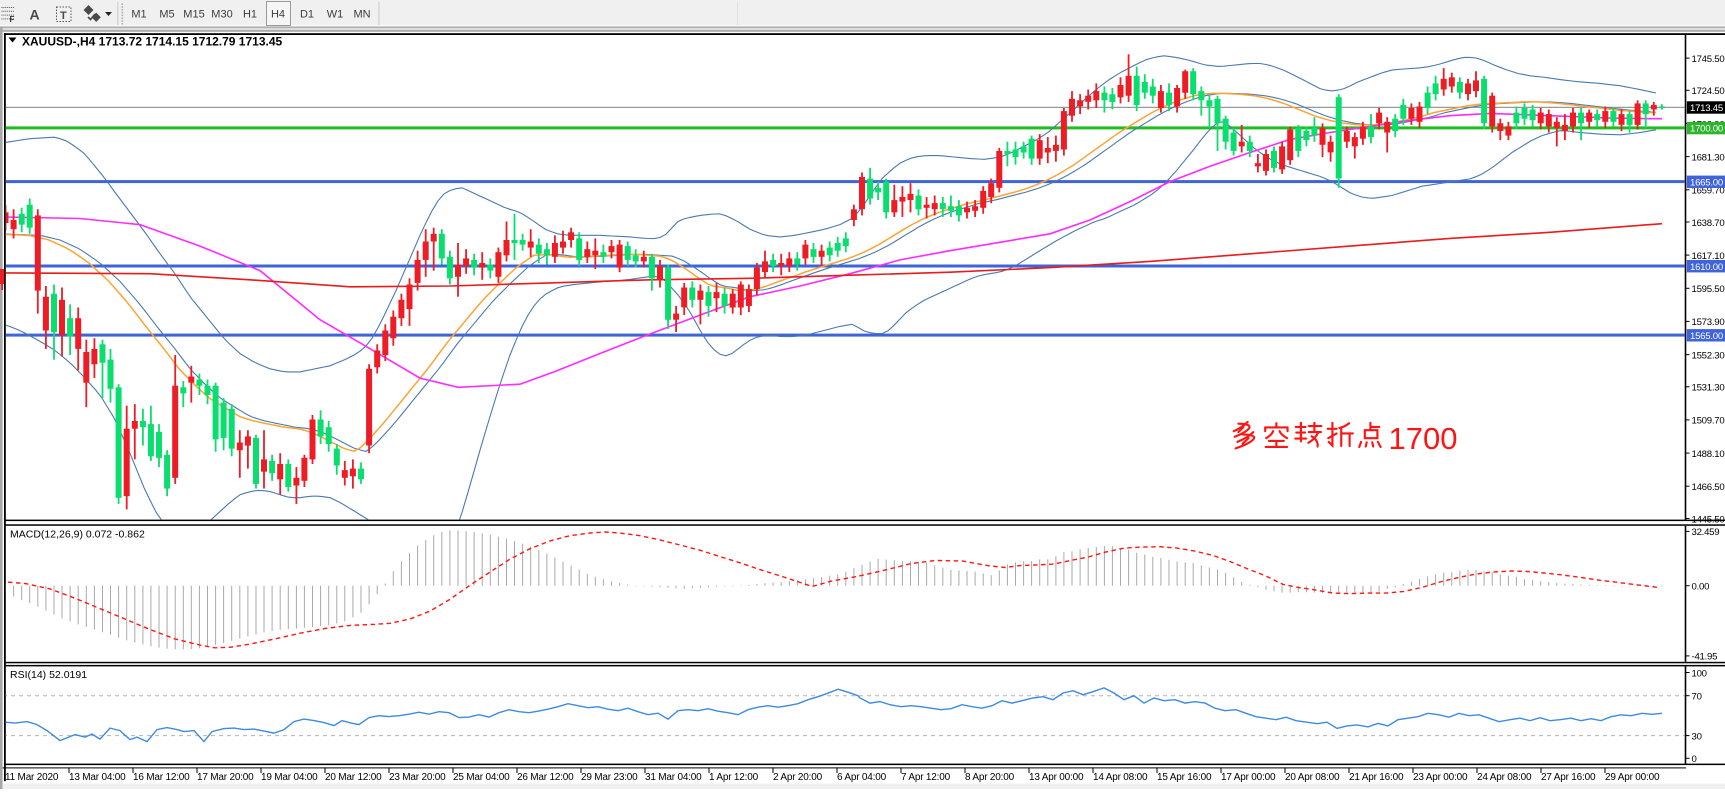  Describe the element at coordinates (1708, 289) in the screenshot. I see `svg-text: 1595.50` at that location.